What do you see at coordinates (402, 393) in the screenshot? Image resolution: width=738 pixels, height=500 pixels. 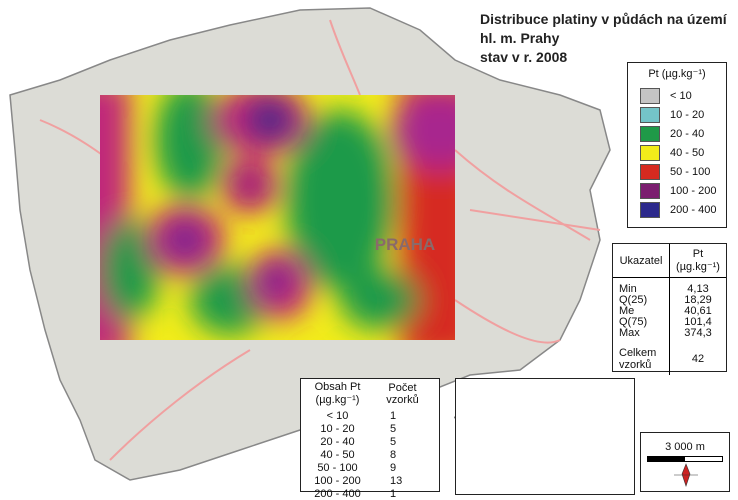 I see `header-cell: Počet vzorků` at bounding box center [402, 393].